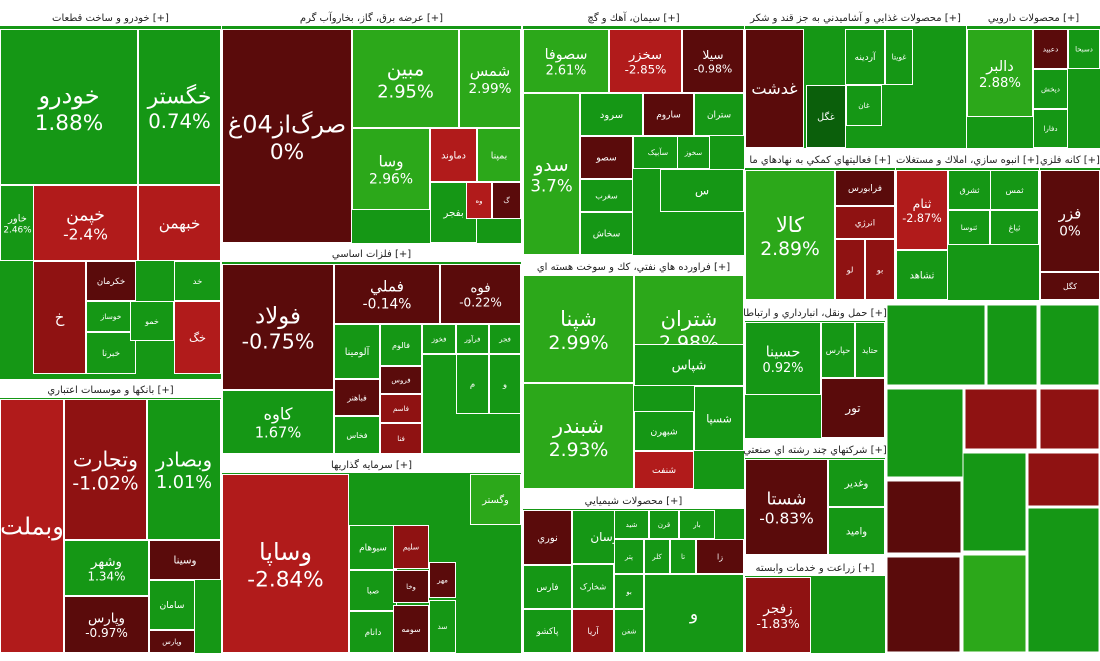 The image size is (1100, 661). What do you see at coordinates (786, 518) in the screenshot?
I see `stock-change-label: -0.83%` at bounding box center [786, 518].